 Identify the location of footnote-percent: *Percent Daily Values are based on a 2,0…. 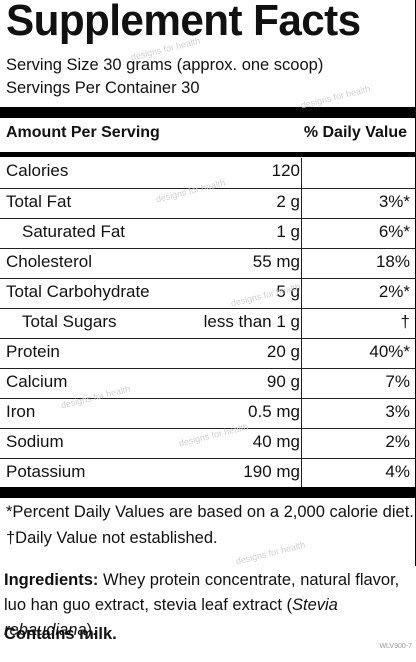
(210, 512).